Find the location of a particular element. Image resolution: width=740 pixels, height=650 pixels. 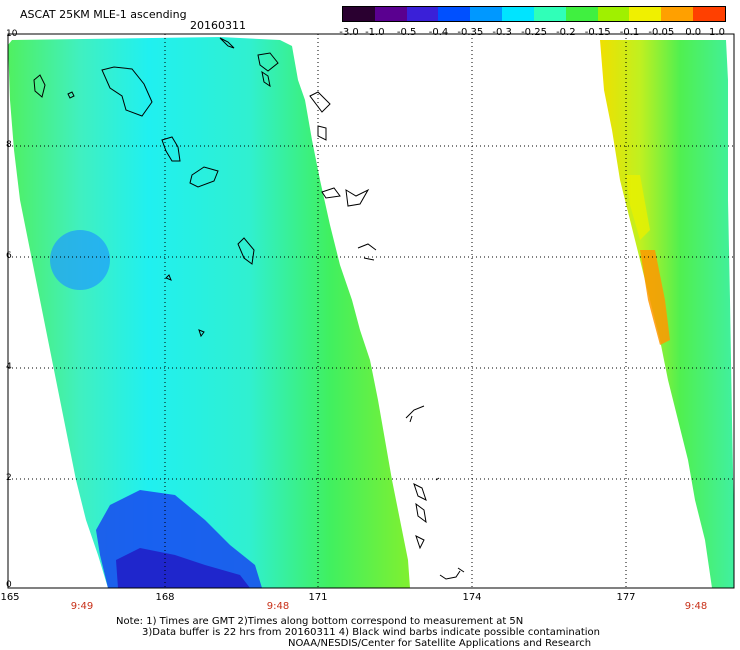

swath-b-yellow-edge is located at coordinates (638, 207).